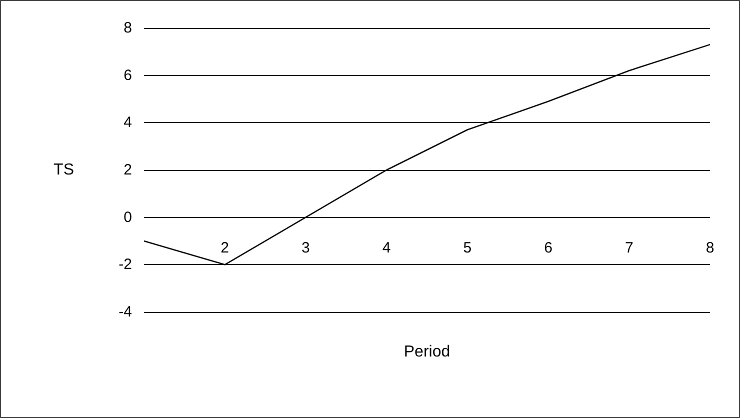 The width and height of the screenshot is (740, 418). Describe the element at coordinates (125, 265) in the screenshot. I see `y-tick-label: -2` at that location.